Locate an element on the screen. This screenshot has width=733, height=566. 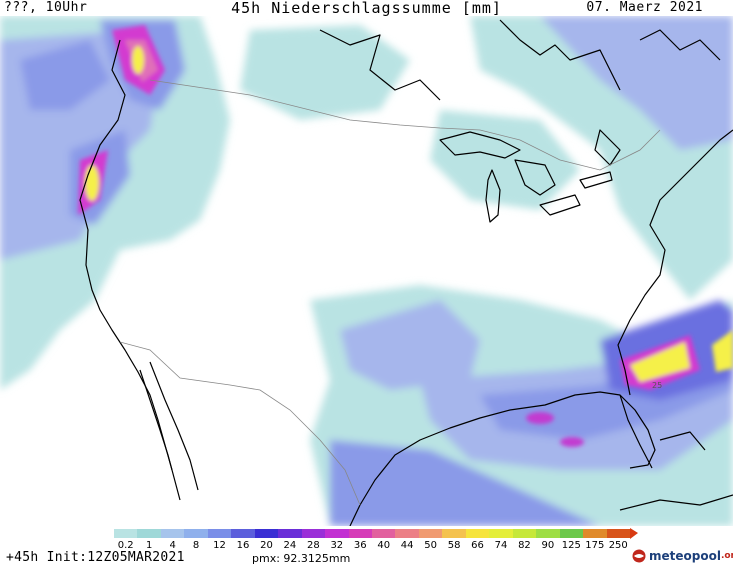
lake-ontario is located at coordinates (596, 180).